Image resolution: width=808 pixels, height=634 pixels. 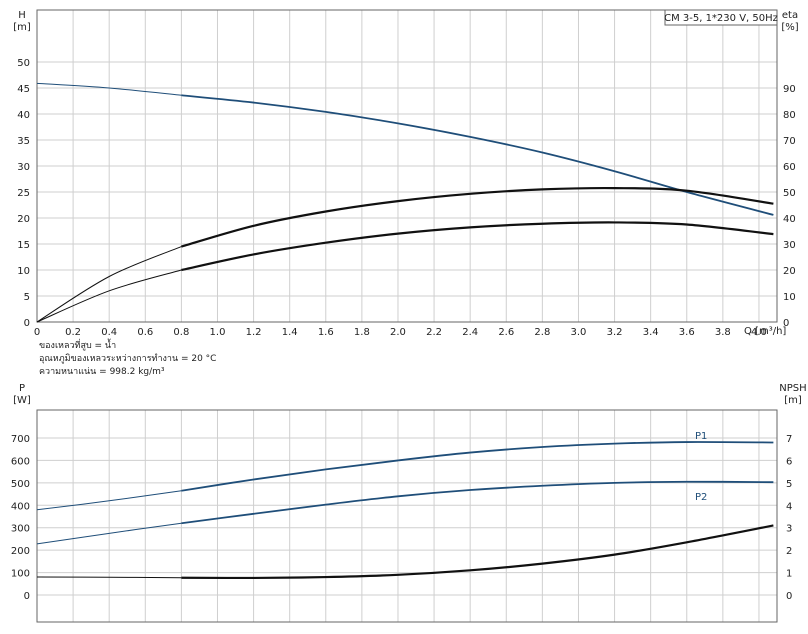 What do you see at coordinates (362, 332) in the screenshot?
I see `x-tick-label: 1.8` at bounding box center [362, 332].